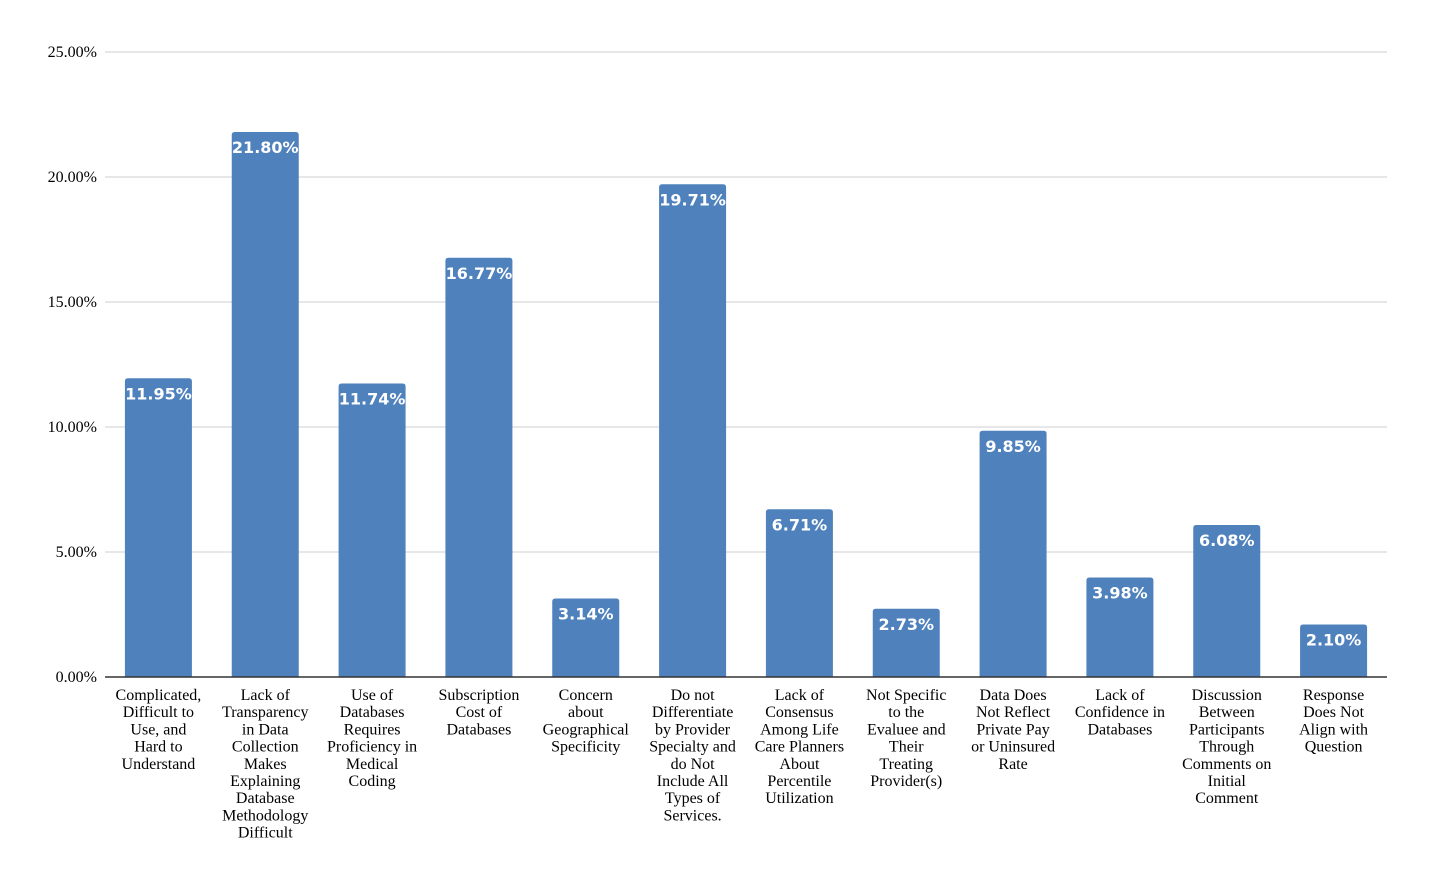  Describe the element at coordinates (799, 712) in the screenshot. I see `category-label-line: Consensus` at that location.